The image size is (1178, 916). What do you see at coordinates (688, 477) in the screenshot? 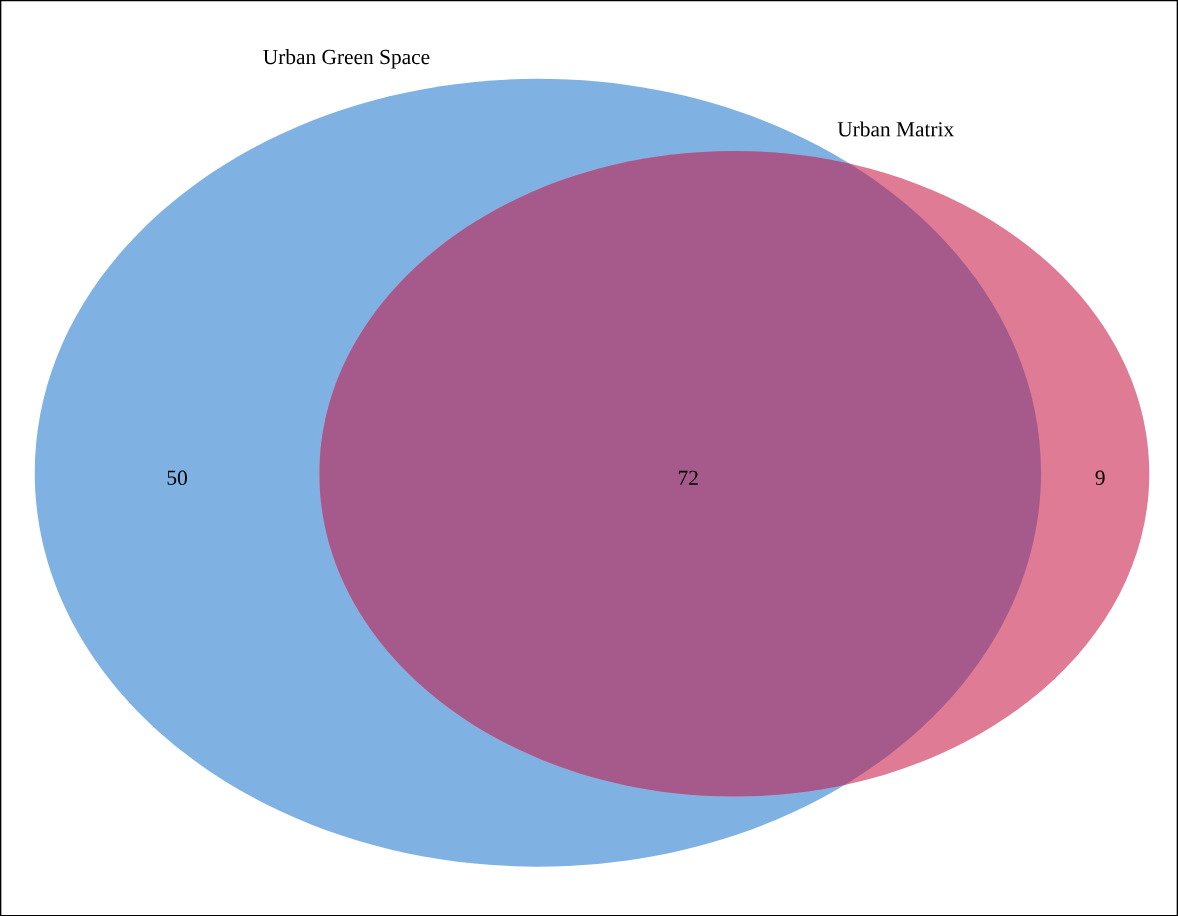
I see `data-label: 72` at bounding box center [688, 477].